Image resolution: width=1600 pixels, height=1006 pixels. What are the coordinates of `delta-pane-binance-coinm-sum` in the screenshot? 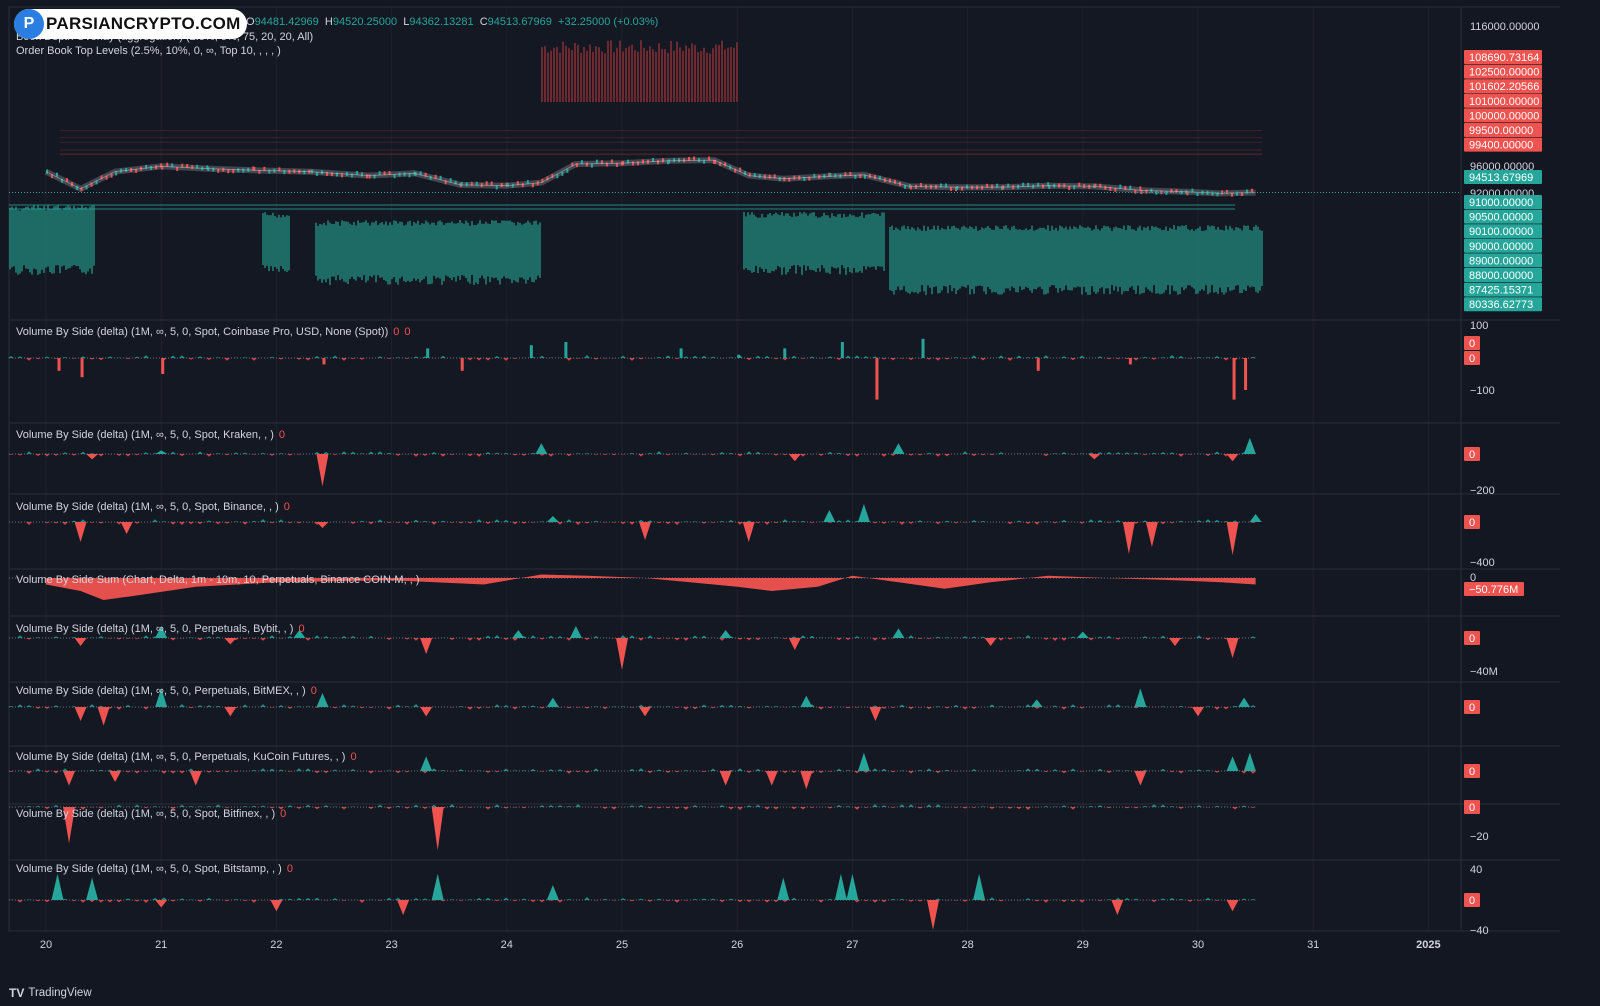 It's located at (632, 587).